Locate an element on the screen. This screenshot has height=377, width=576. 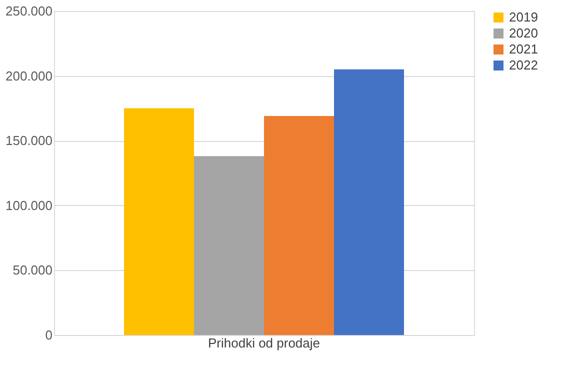
y-tick-label: 200.000 is located at coordinates (29, 76).